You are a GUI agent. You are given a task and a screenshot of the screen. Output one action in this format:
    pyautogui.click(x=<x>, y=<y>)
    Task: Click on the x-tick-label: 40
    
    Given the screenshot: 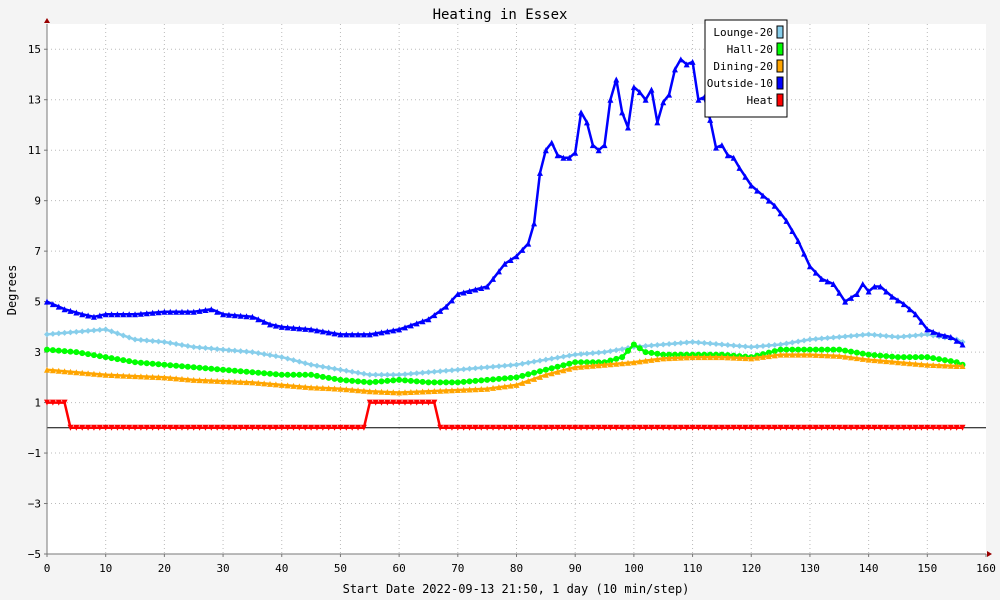 What is the action you would take?
    pyautogui.click(x=281, y=568)
    